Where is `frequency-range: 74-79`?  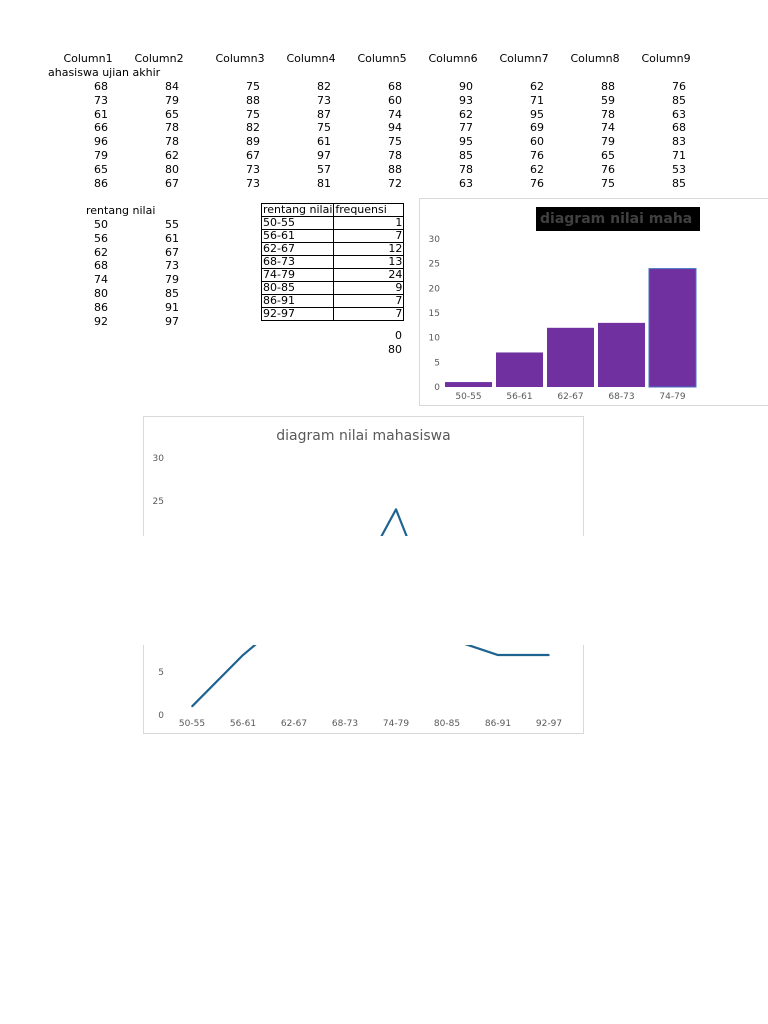 frequency-range: 74-79 is located at coordinates (297, 275).